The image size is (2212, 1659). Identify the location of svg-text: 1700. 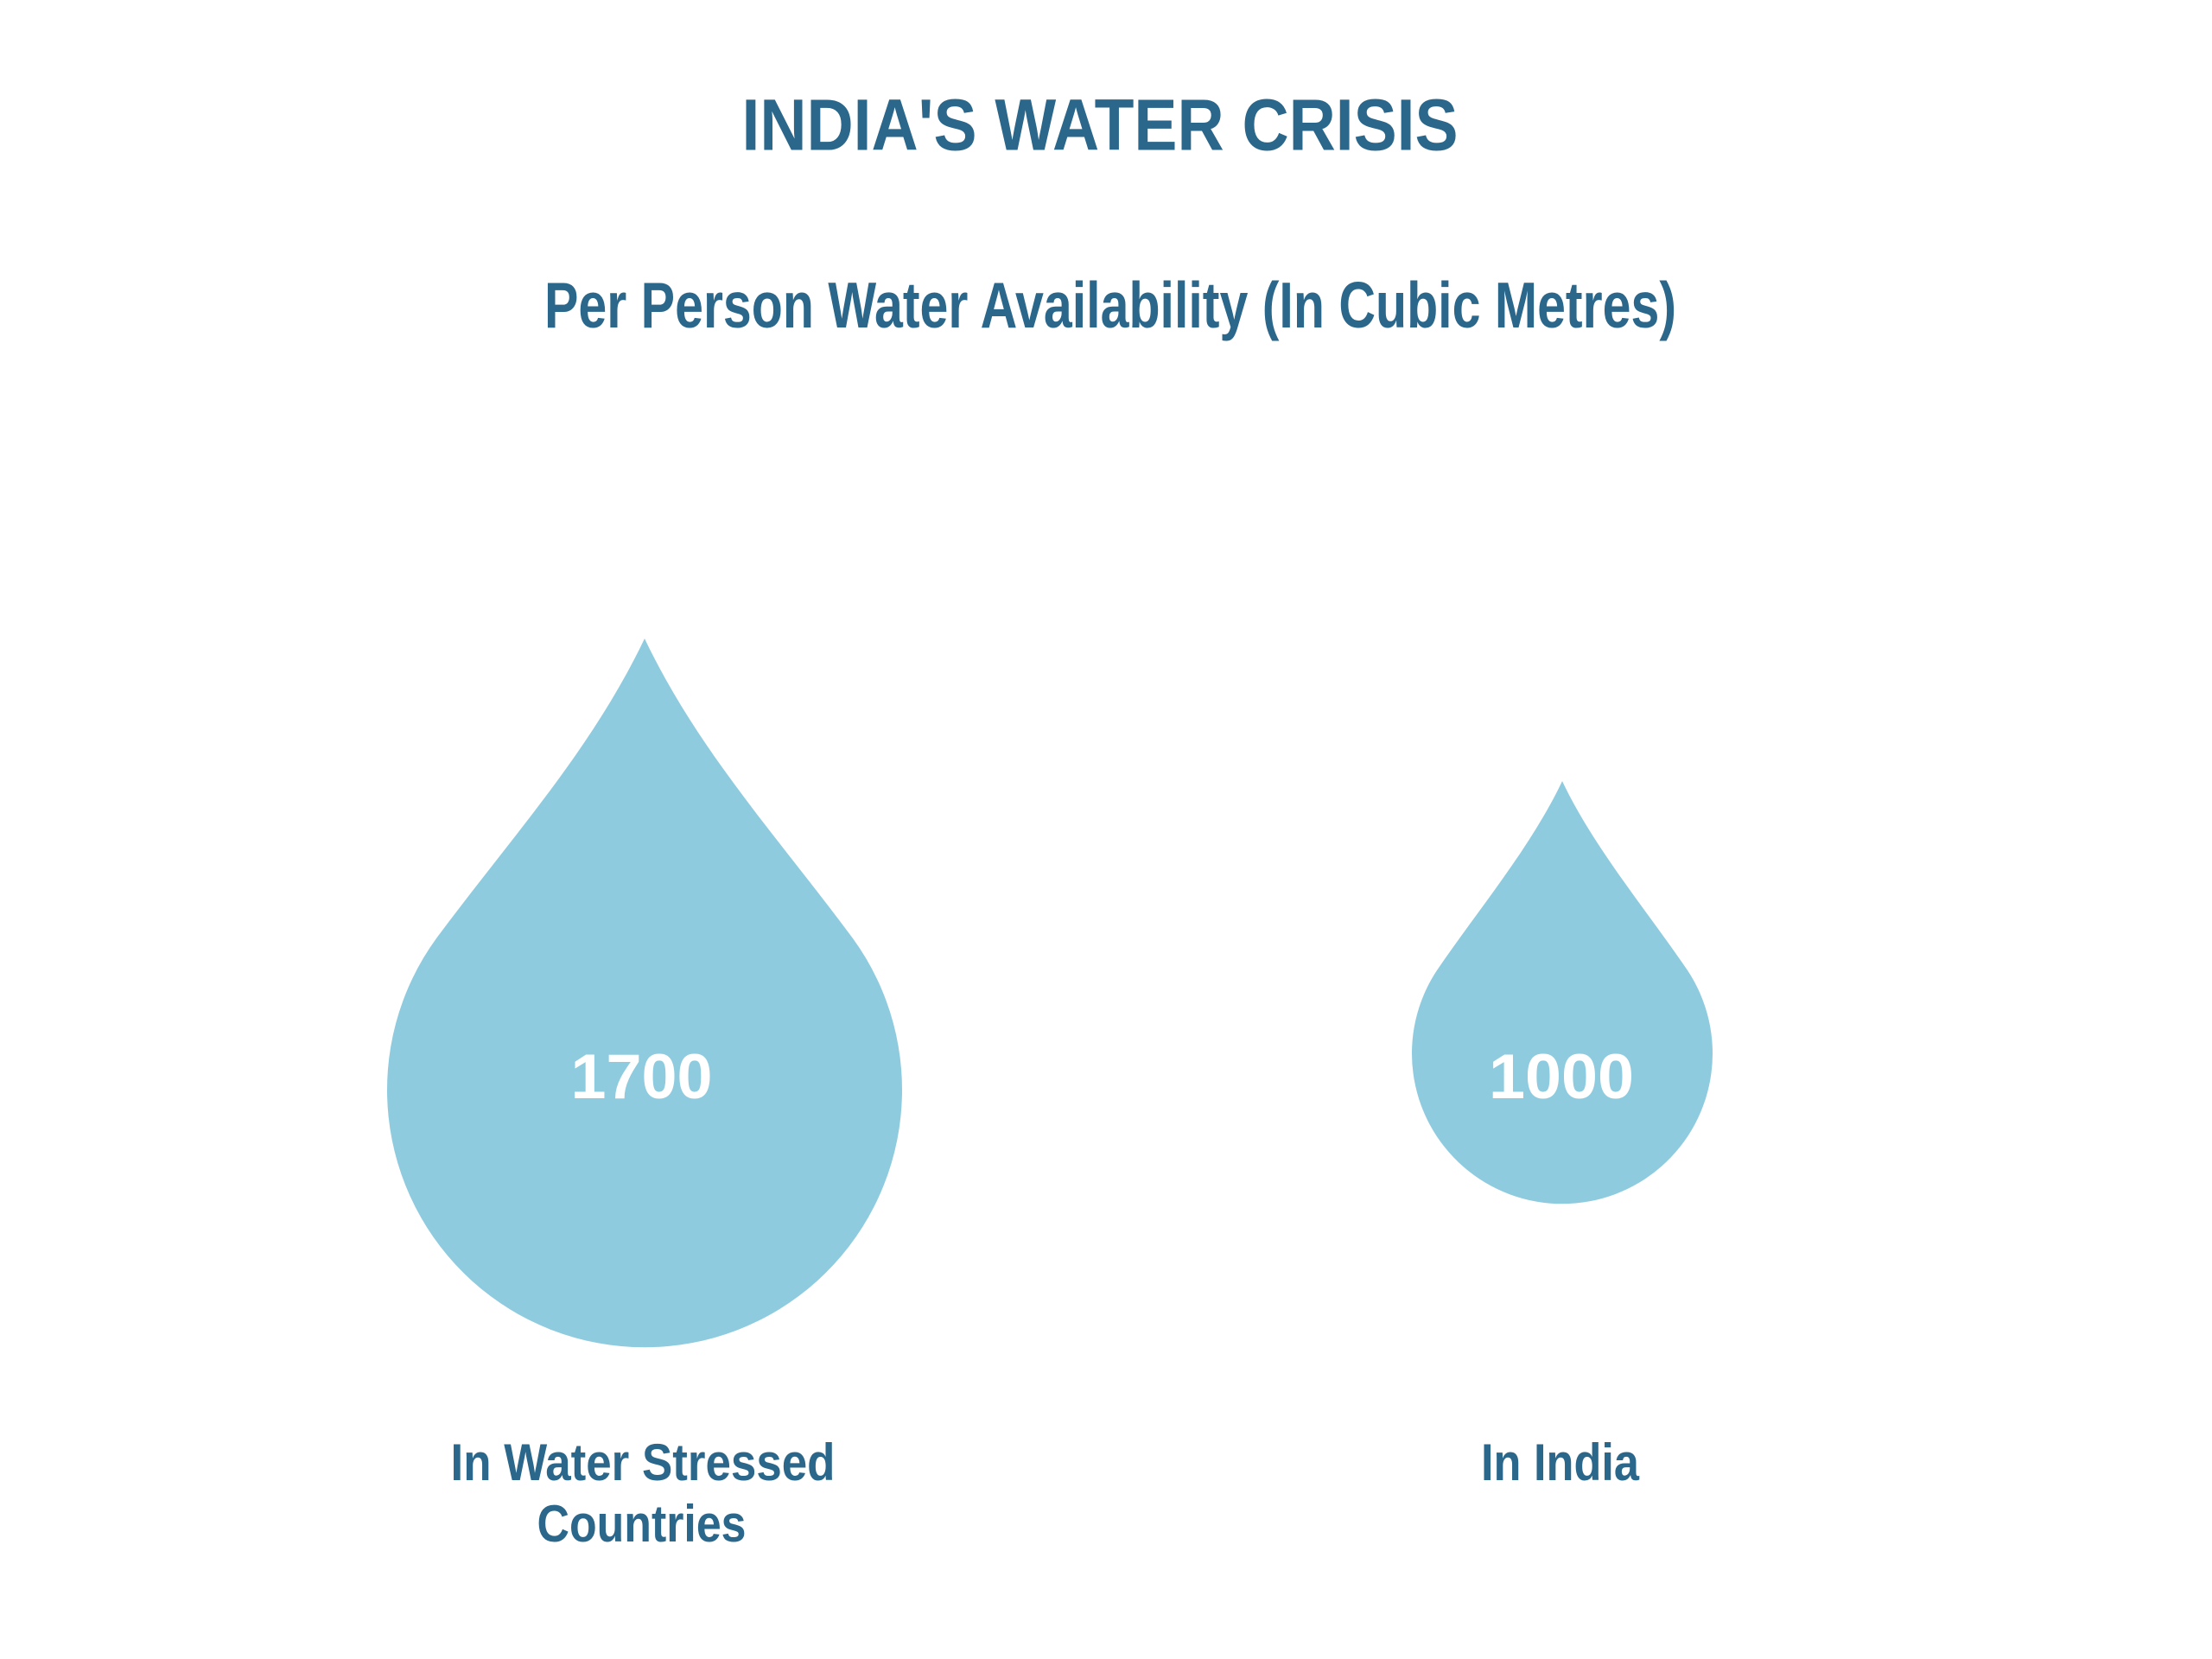
(642, 1077).